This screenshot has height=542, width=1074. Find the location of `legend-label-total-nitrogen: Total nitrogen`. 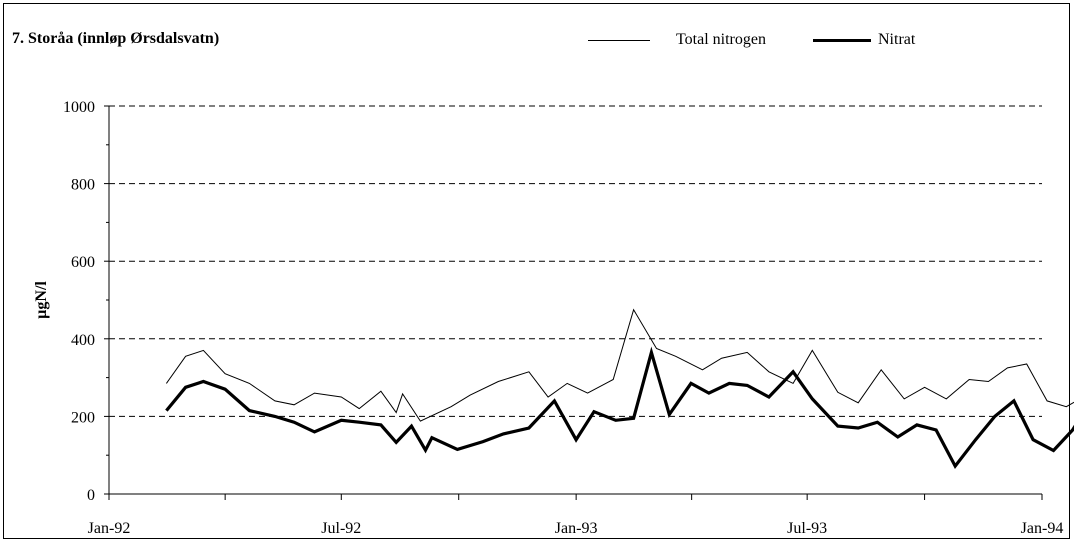

legend-label-total-nitrogen: Total nitrogen is located at coordinates (721, 39).